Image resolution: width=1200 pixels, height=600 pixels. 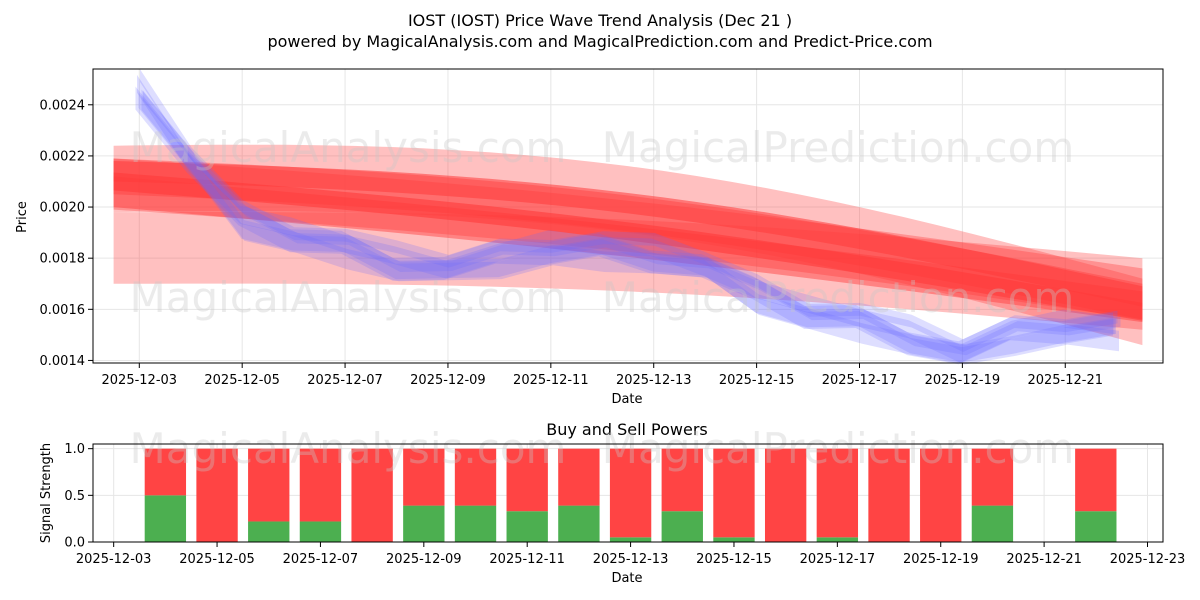 I want to click on bar-x-tick-label: 2025-12-07, so click(x=321, y=559).